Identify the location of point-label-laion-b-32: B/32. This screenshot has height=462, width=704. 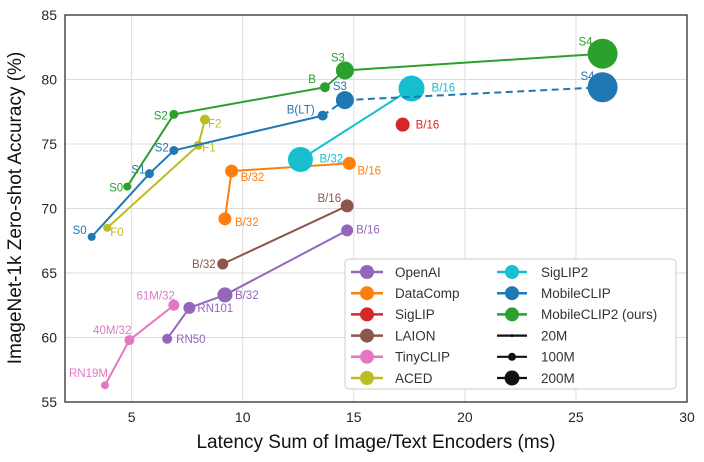
(204, 265).